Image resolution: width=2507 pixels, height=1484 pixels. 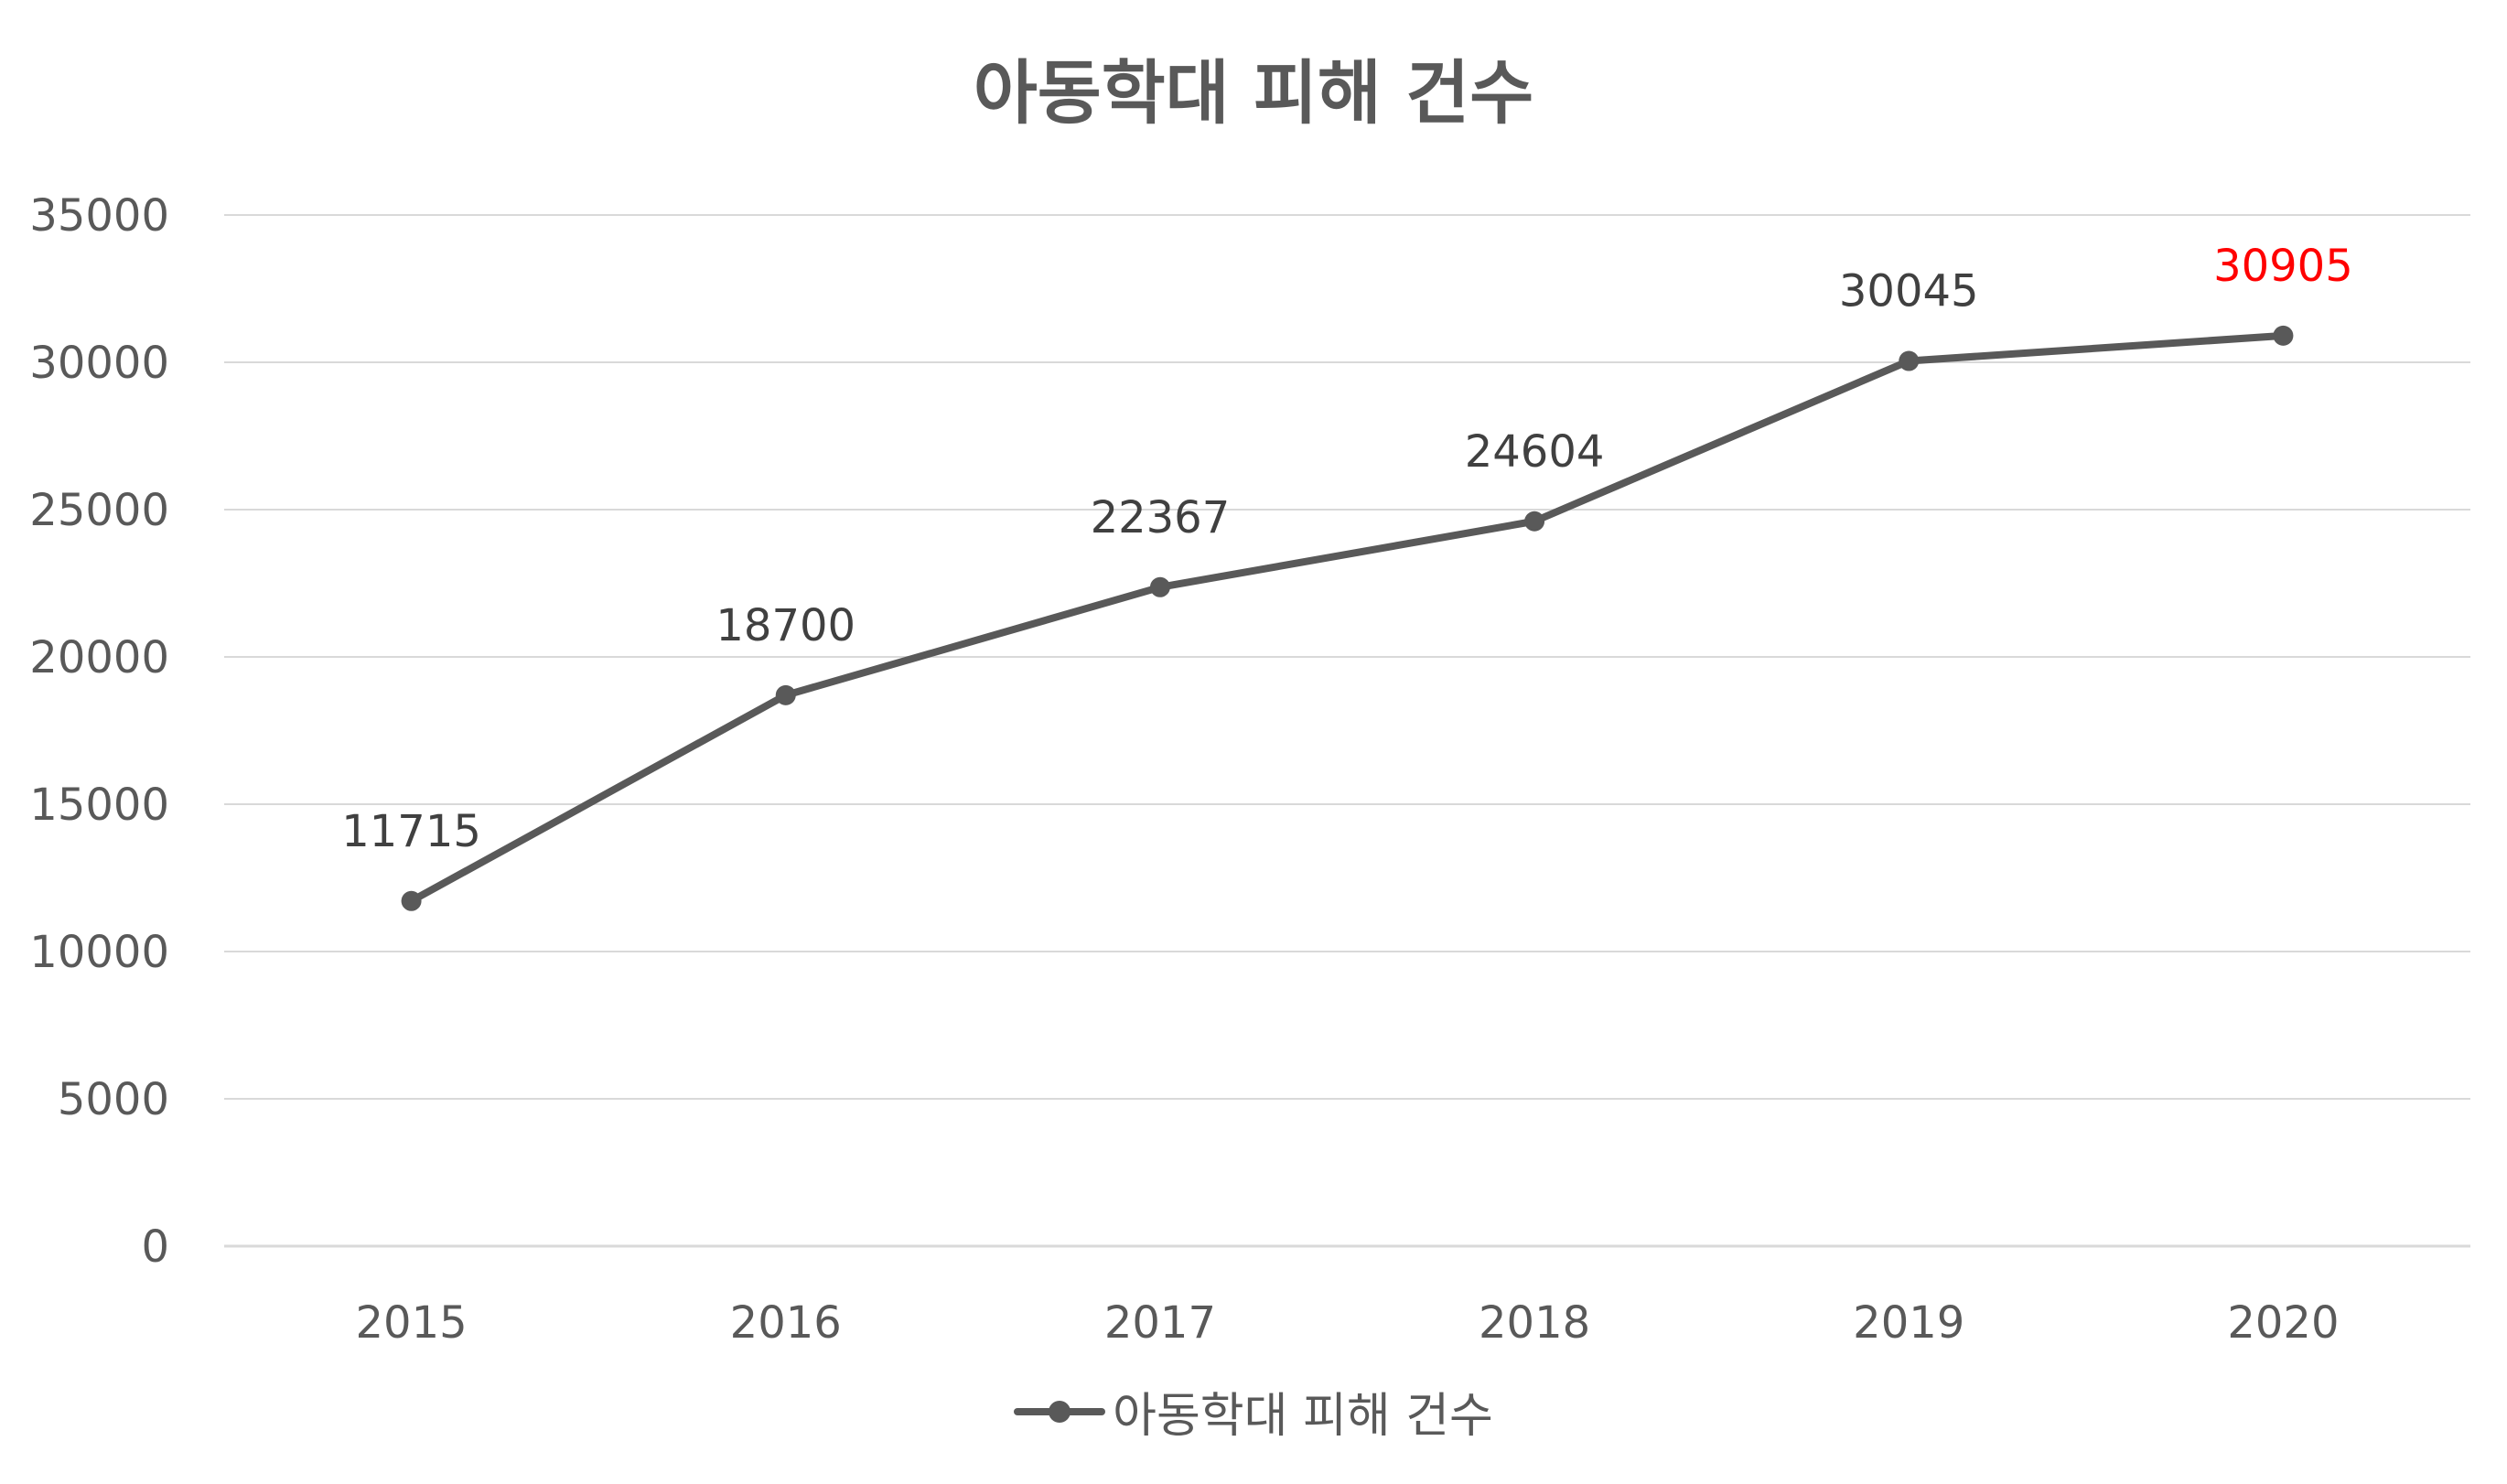 I want to click on x-tick-label: 2017, so click(x=1160, y=1323).